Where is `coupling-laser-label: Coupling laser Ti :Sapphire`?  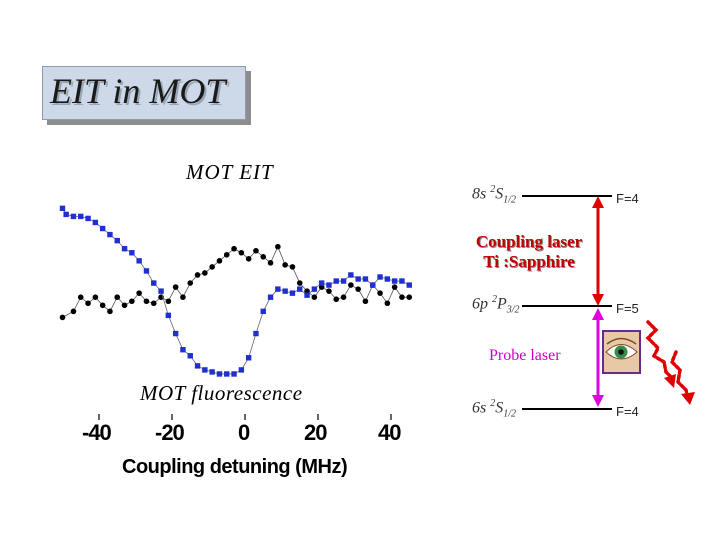 coupling-laser-label: Coupling laser Ti :Sapphire is located at coordinates (529, 252).